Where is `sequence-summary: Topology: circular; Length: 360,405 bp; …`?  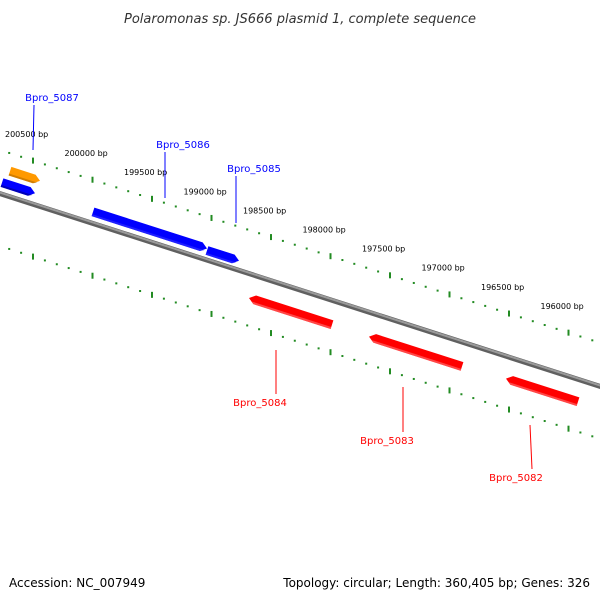
sequence-summary: Topology: circular; Length: 360,405 bp; … is located at coordinates (436, 583).